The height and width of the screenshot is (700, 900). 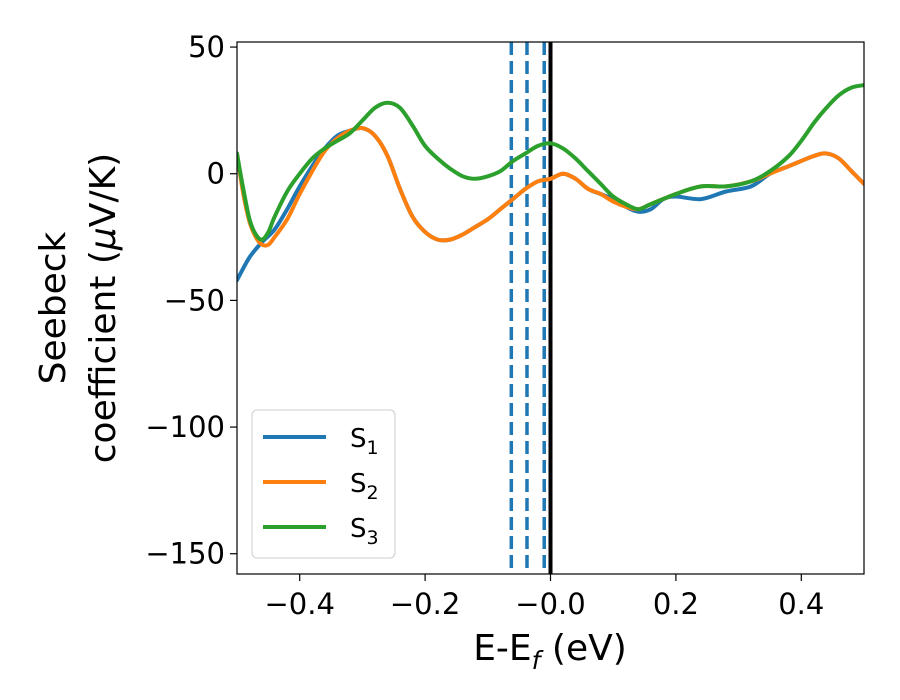 I want to click on x-tick-label: −0.0, so click(x=550, y=604).